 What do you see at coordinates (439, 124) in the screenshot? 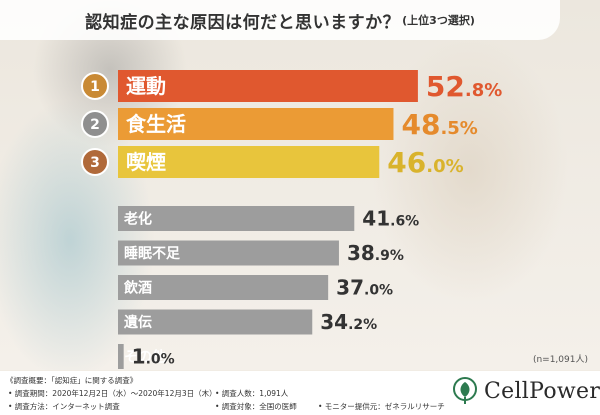
I see `value-label-2: 48.5%` at bounding box center [439, 124].